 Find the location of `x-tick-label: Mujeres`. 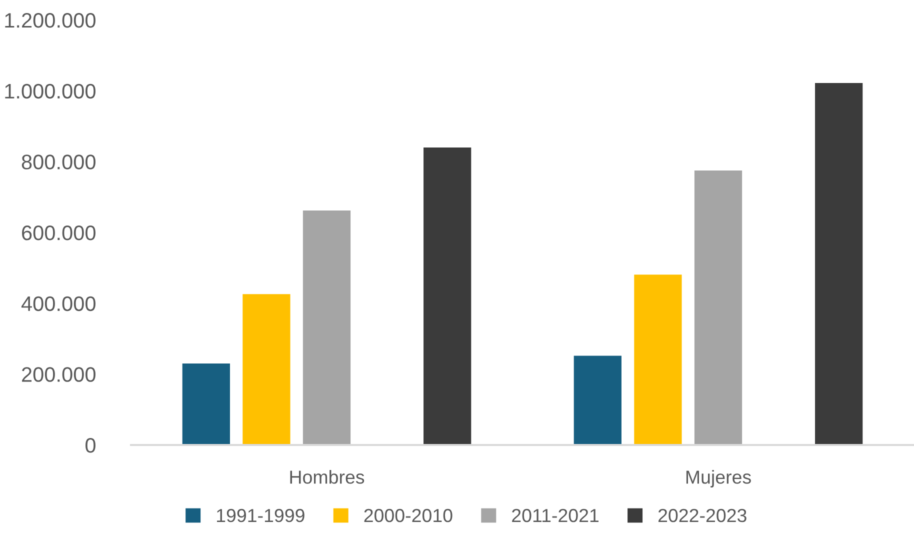

x-tick-label: Mujeres is located at coordinates (718, 479).